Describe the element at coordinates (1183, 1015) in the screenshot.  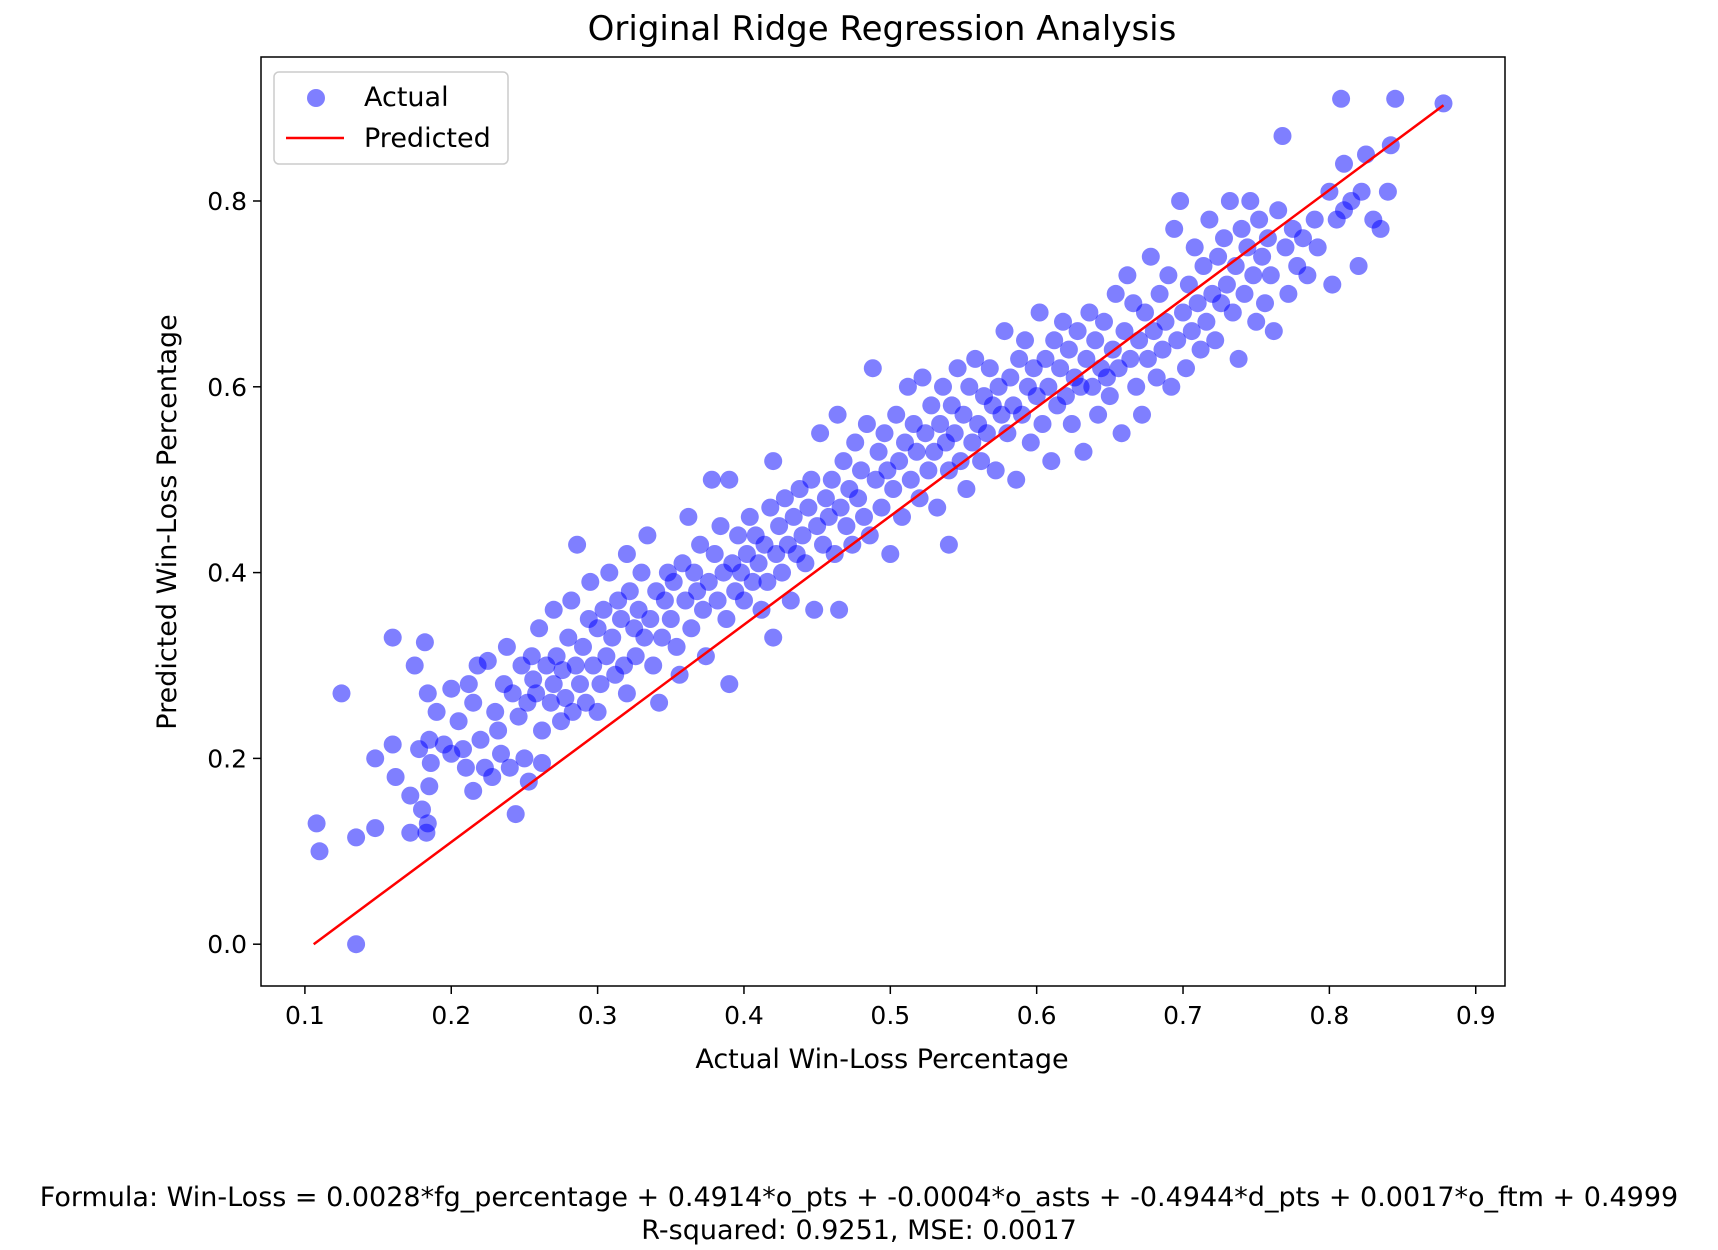
I see `x-tick-label: 0.7` at that location.